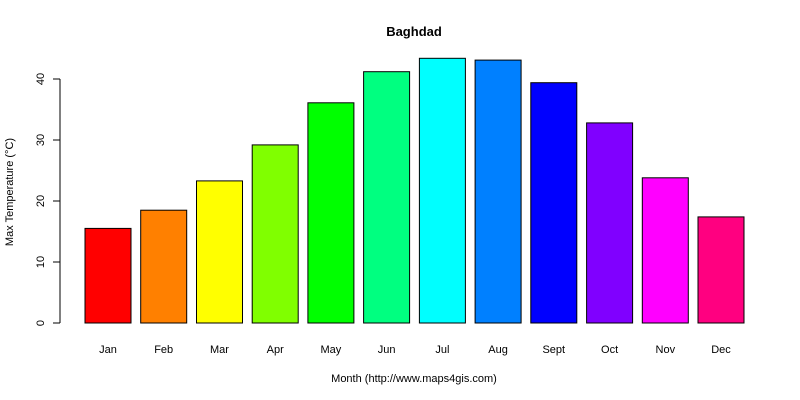 The width and height of the screenshot is (800, 400). What do you see at coordinates (498, 191) in the screenshot?
I see `bar-aug` at bounding box center [498, 191].